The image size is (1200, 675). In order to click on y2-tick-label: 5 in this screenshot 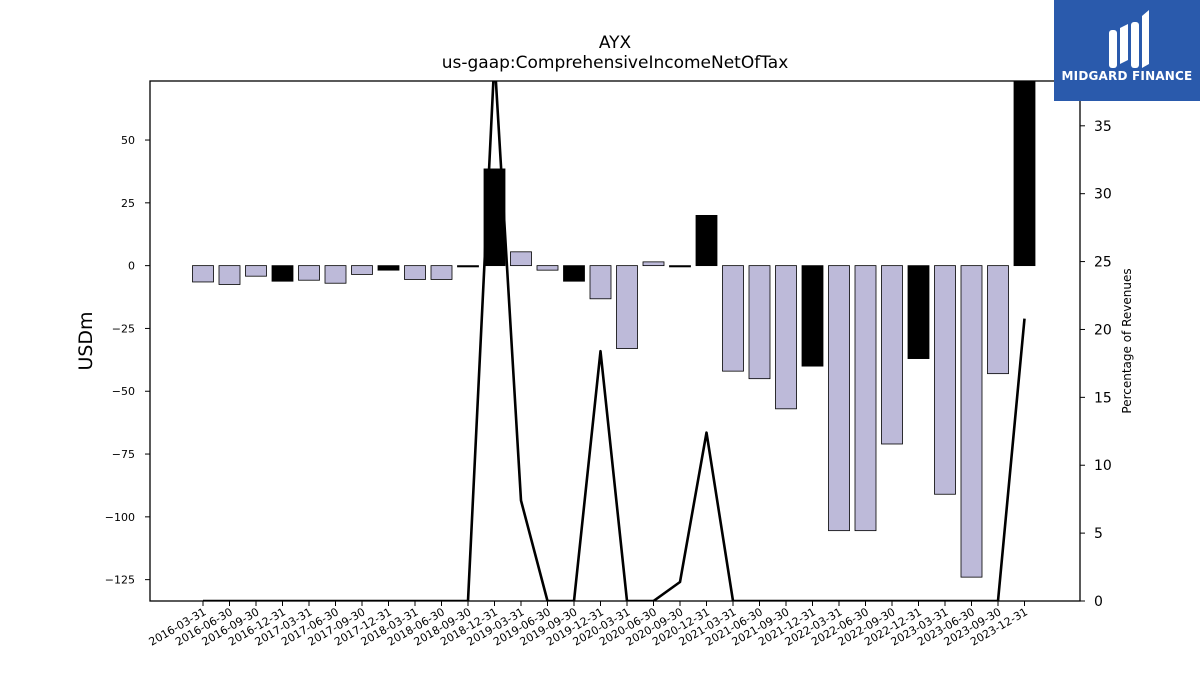, I will do `click(1098, 534)`.